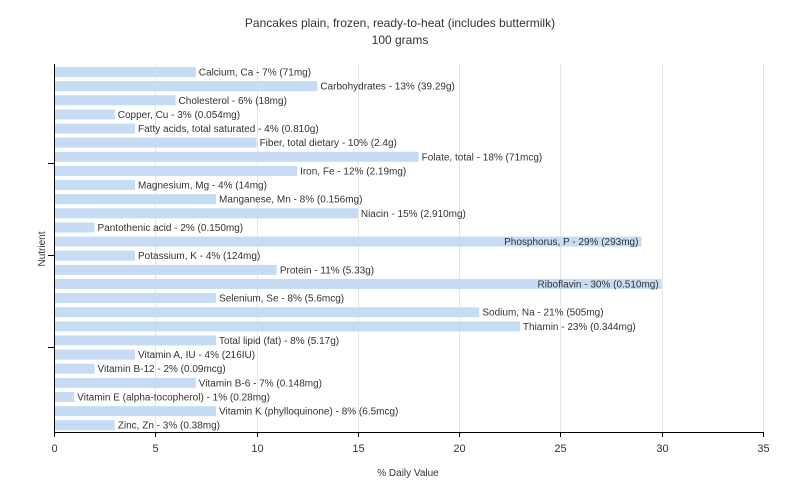 The width and height of the screenshot is (800, 500). What do you see at coordinates (327, 270) in the screenshot?
I see `bar-label: Protein - 11% (5.33g)` at bounding box center [327, 270].